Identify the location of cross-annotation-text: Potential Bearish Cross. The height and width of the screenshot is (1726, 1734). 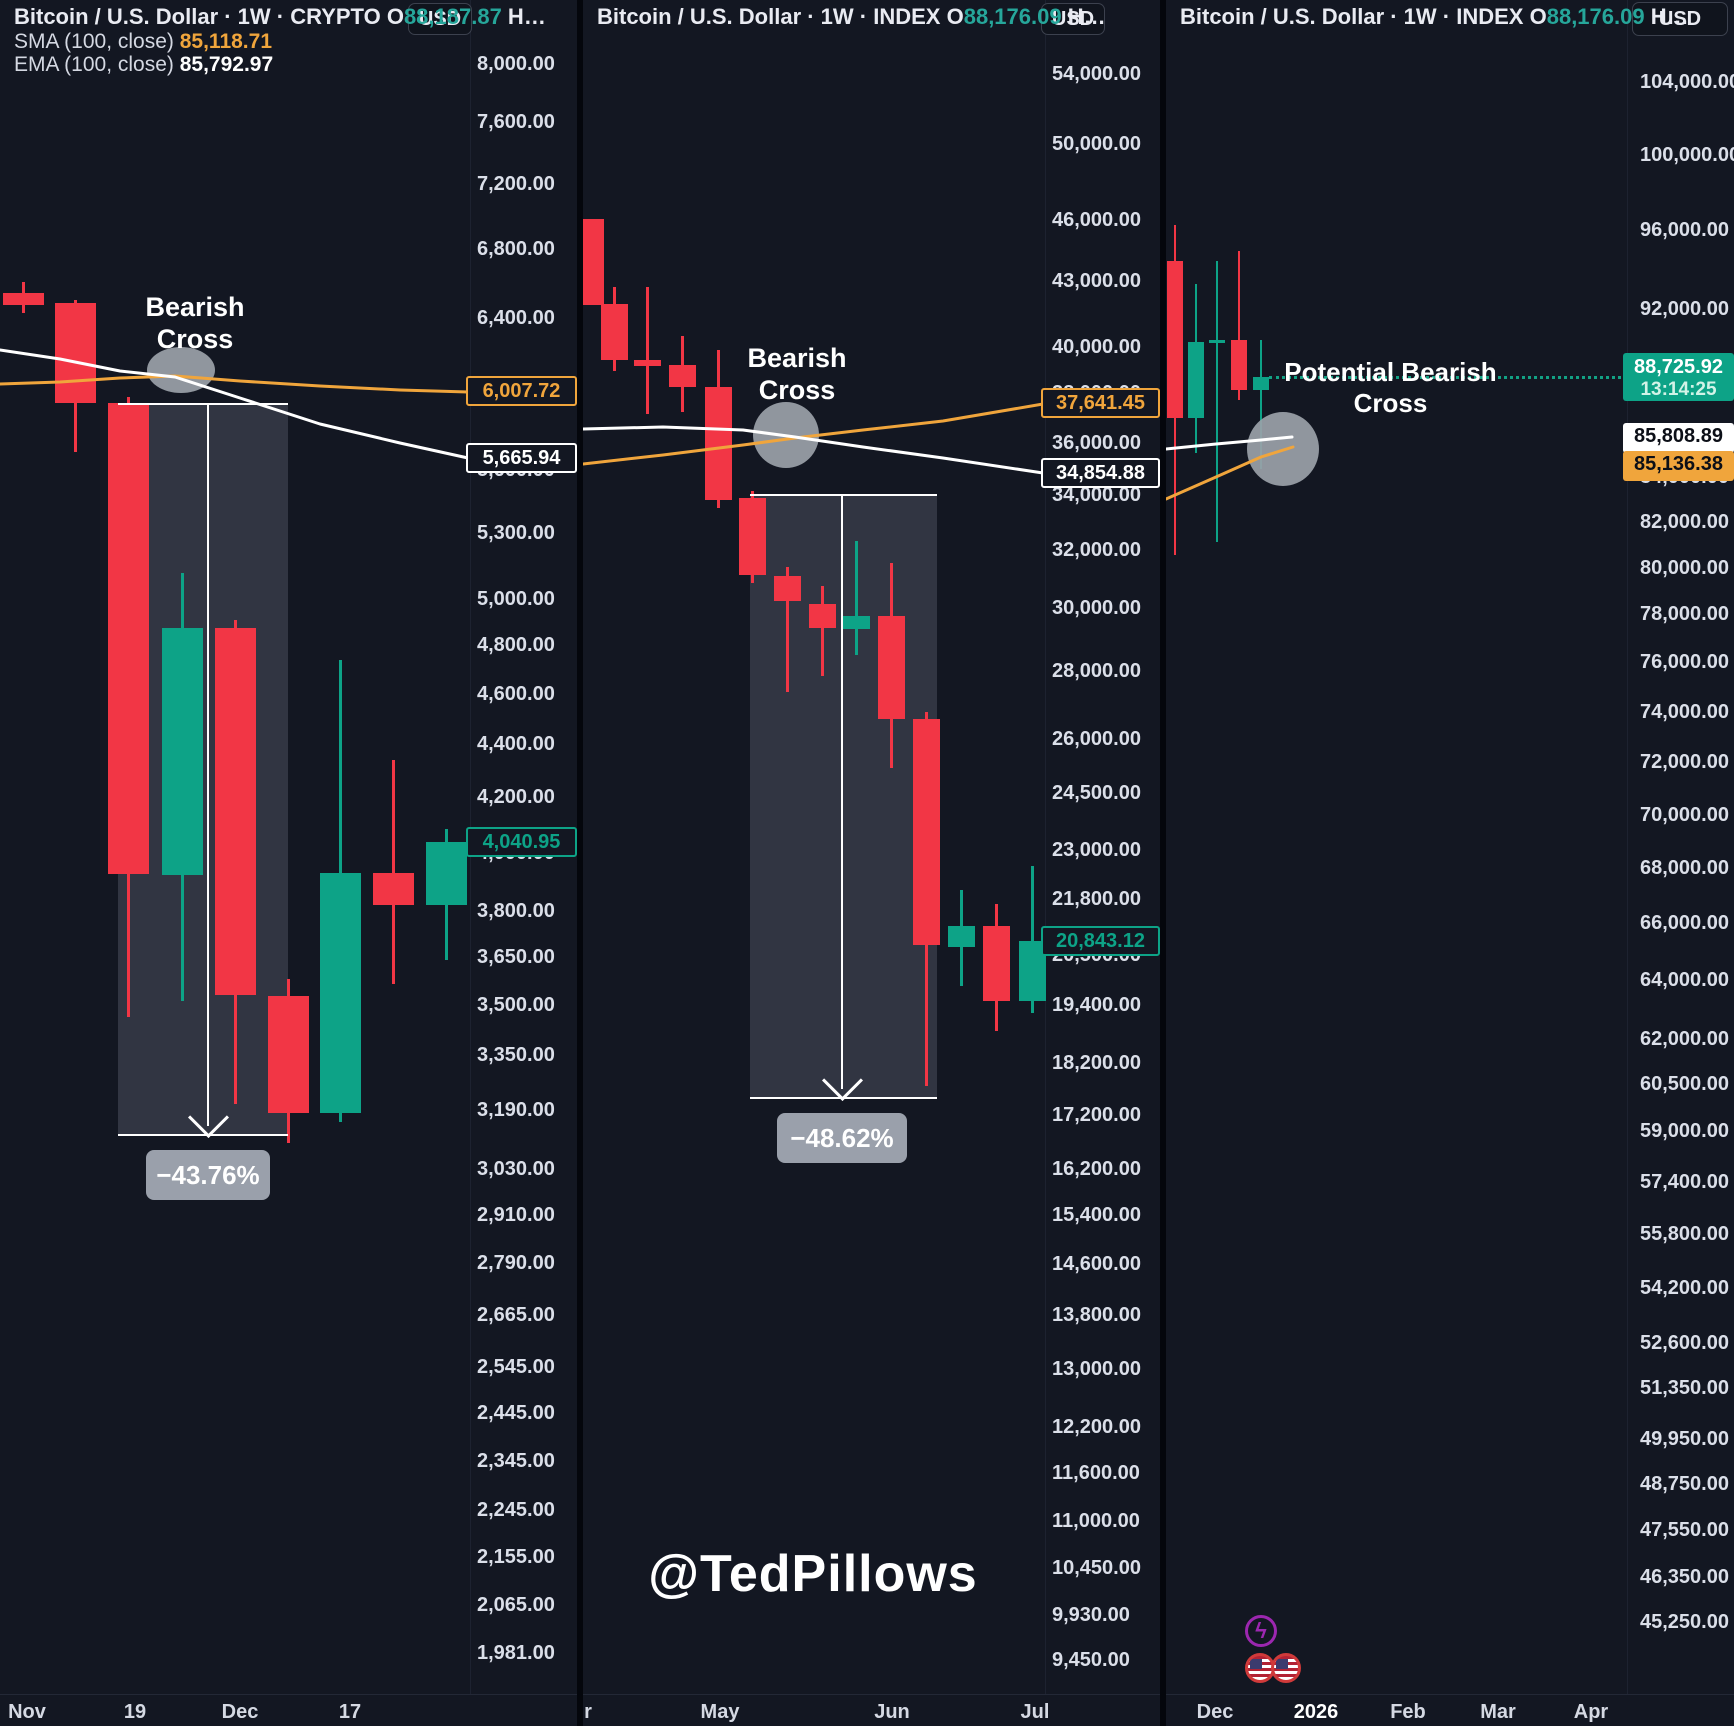
(1390, 387).